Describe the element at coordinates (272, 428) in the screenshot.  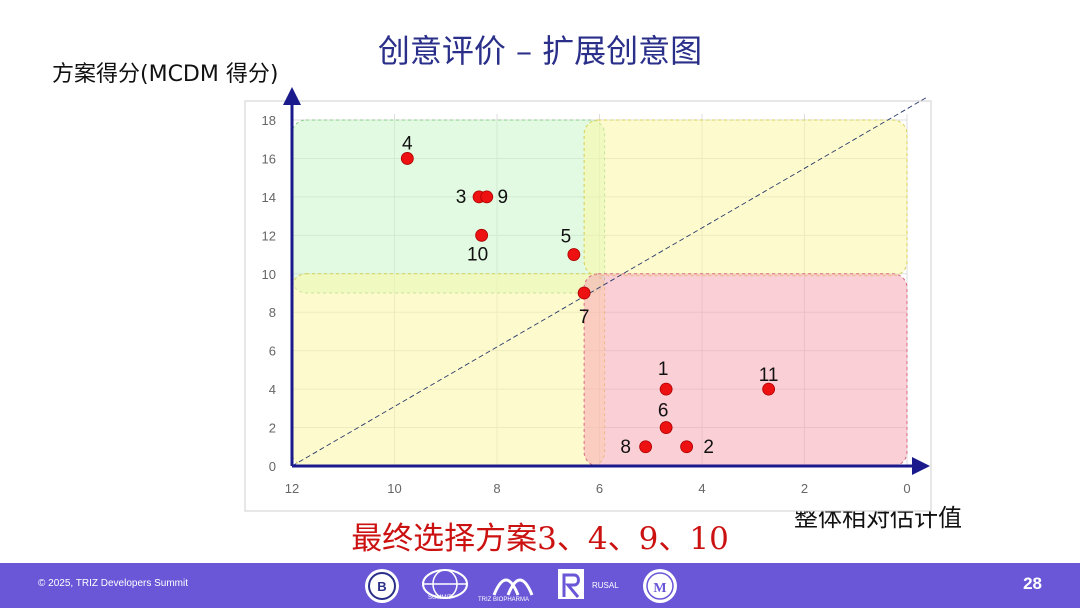
I see `y-tick-label: 2` at that location.